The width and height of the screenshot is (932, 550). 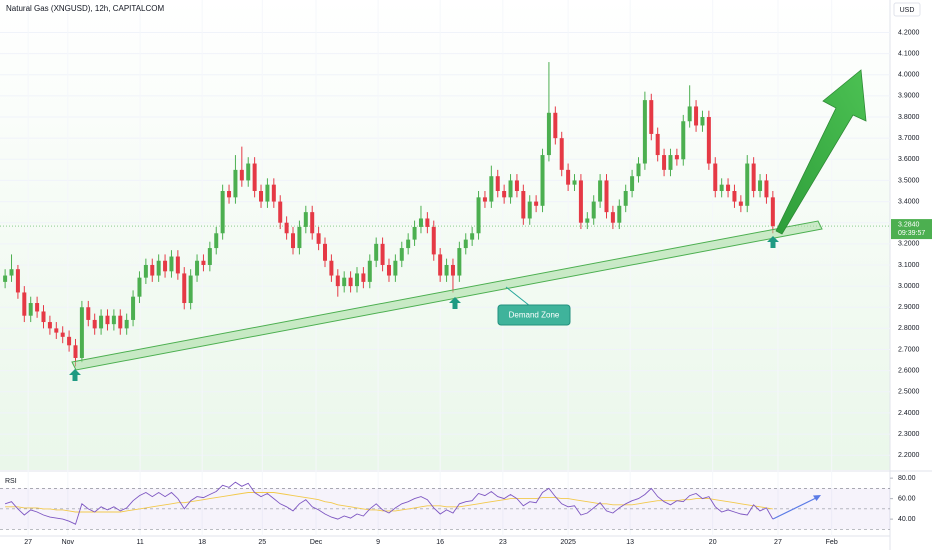 What do you see at coordinates (795, 508) in the screenshot?
I see `rsi-projection-line` at bounding box center [795, 508].